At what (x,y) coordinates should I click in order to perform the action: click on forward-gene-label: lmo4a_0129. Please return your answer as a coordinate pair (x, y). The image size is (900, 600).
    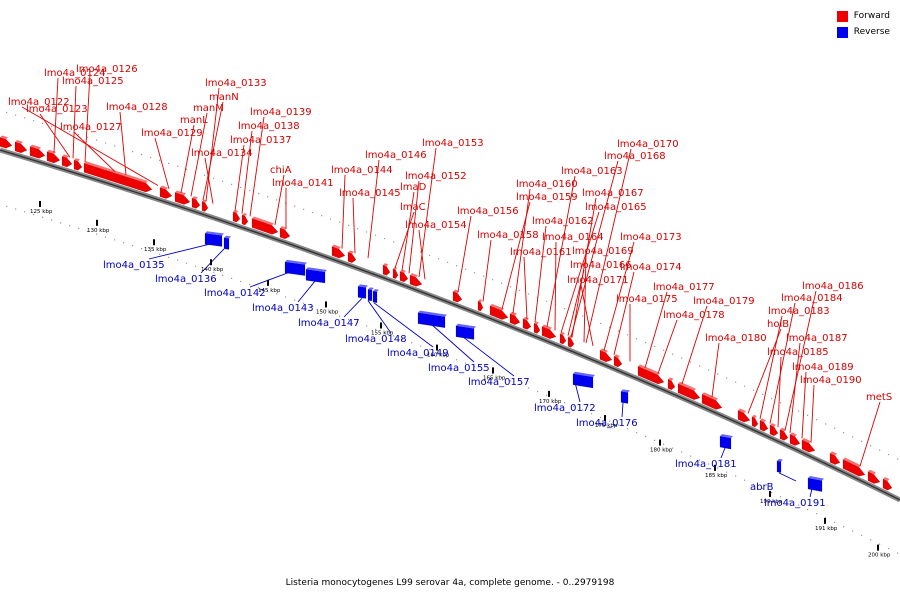
    Looking at the image, I should click on (172, 133).